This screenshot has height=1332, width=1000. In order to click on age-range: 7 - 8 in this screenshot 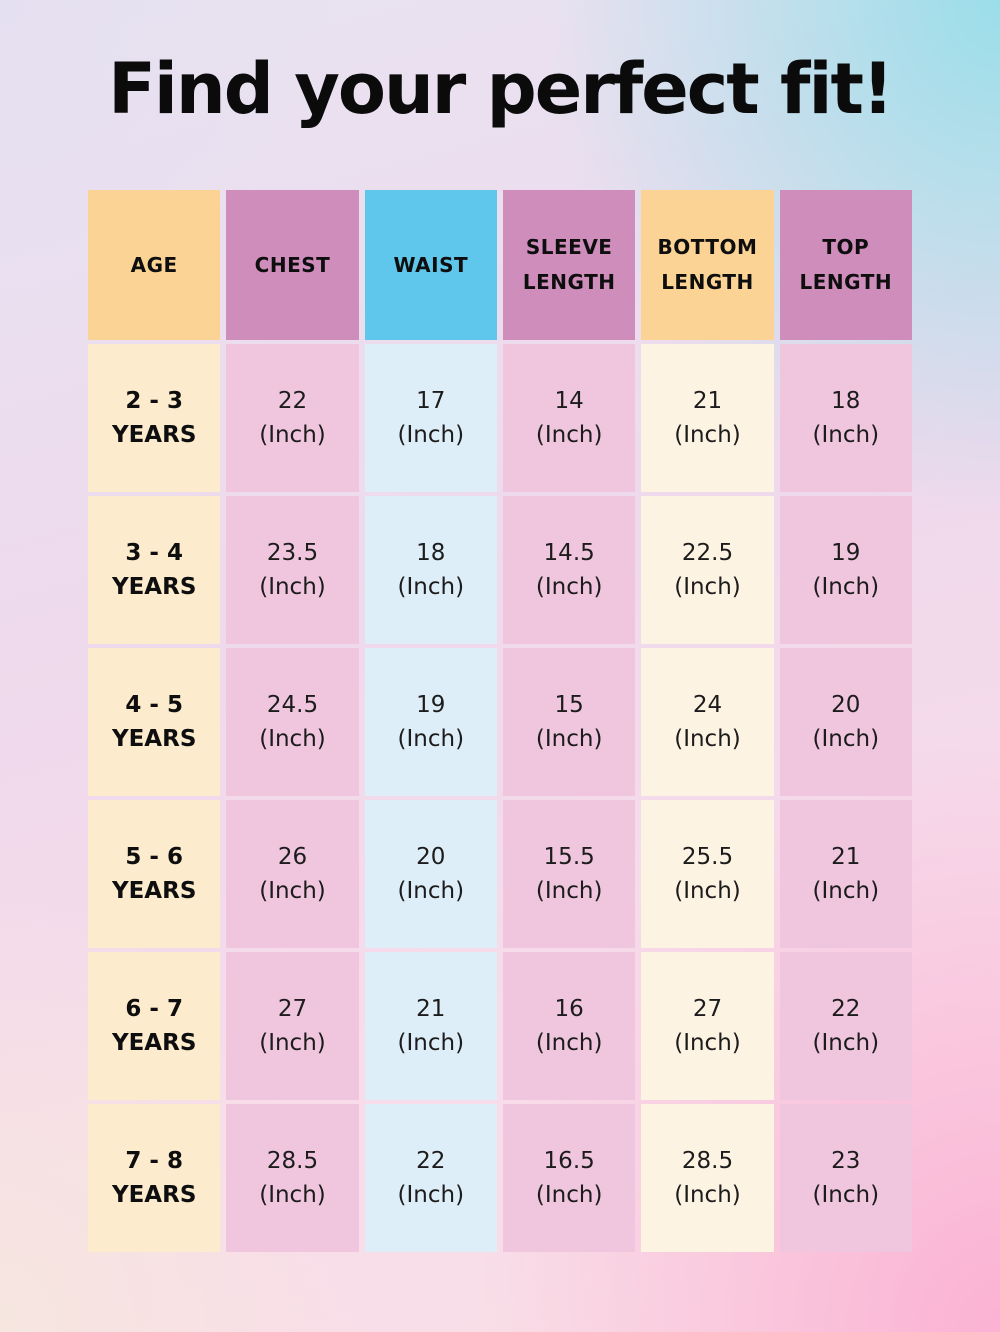, I will do `click(154, 1160)`.